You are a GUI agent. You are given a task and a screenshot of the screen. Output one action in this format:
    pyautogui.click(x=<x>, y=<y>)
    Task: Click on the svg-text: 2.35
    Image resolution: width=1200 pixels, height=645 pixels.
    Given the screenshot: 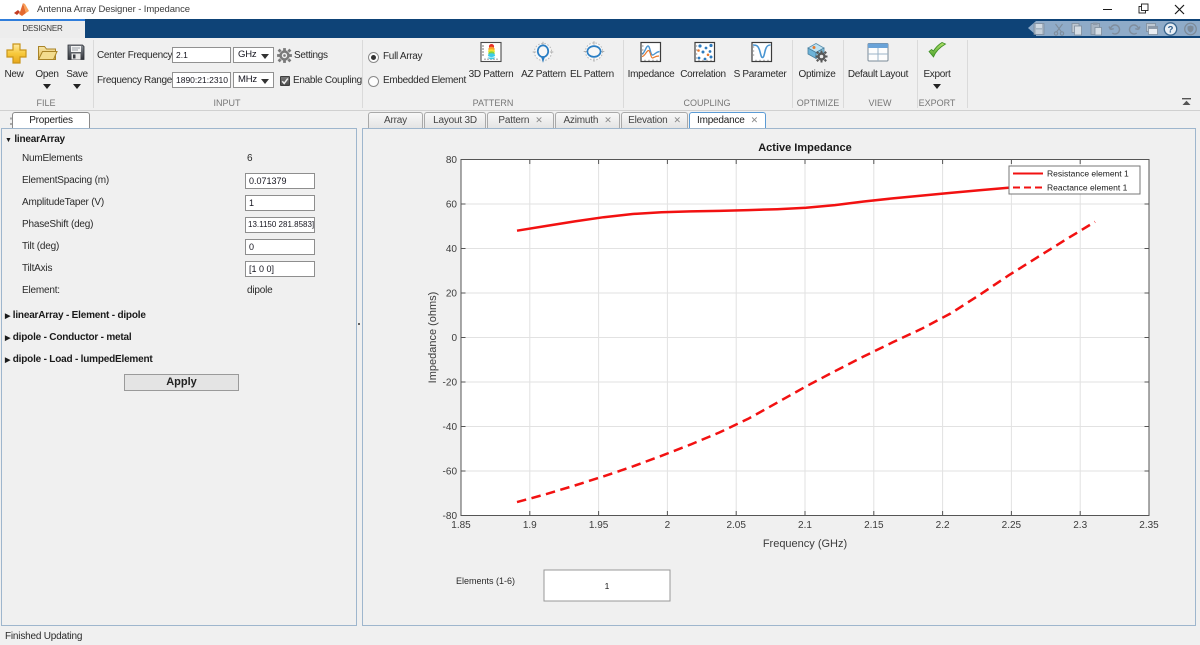 What is the action you would take?
    pyautogui.click(x=1149, y=525)
    